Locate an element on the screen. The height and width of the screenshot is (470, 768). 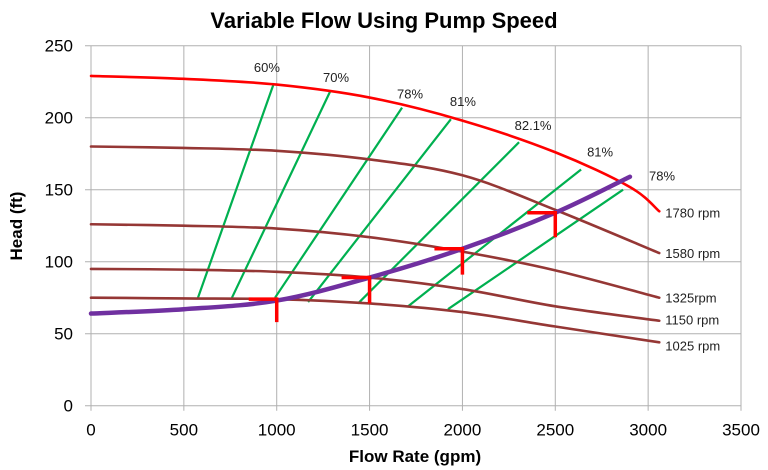
x-tick-label: 2000 is located at coordinates (463, 430).